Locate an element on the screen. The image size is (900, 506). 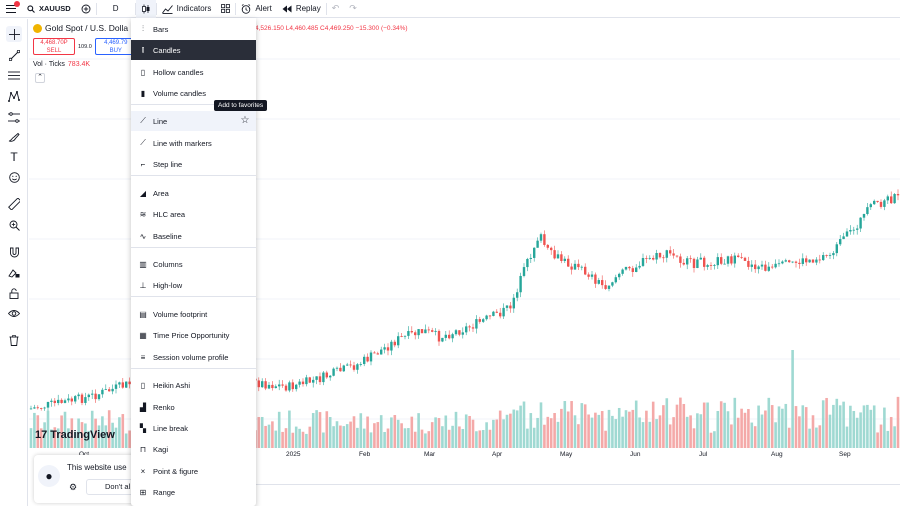
chart-type-candles: ⫾ Candles is located at coordinates (193, 50).